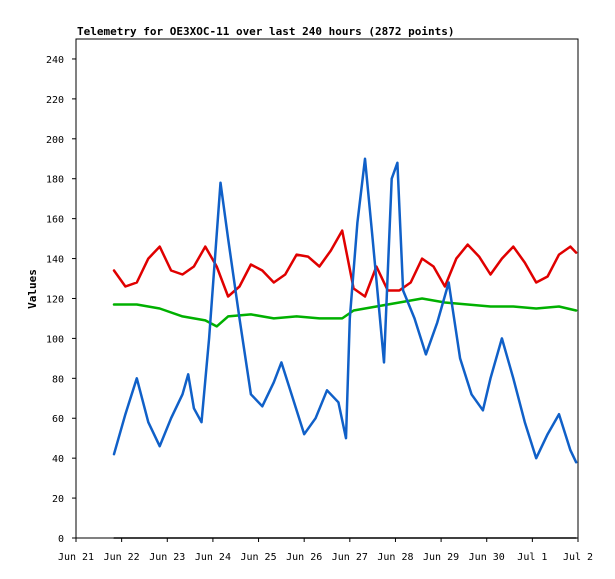  I want to click on x-tick-label: Jul 1, so click(532, 557).